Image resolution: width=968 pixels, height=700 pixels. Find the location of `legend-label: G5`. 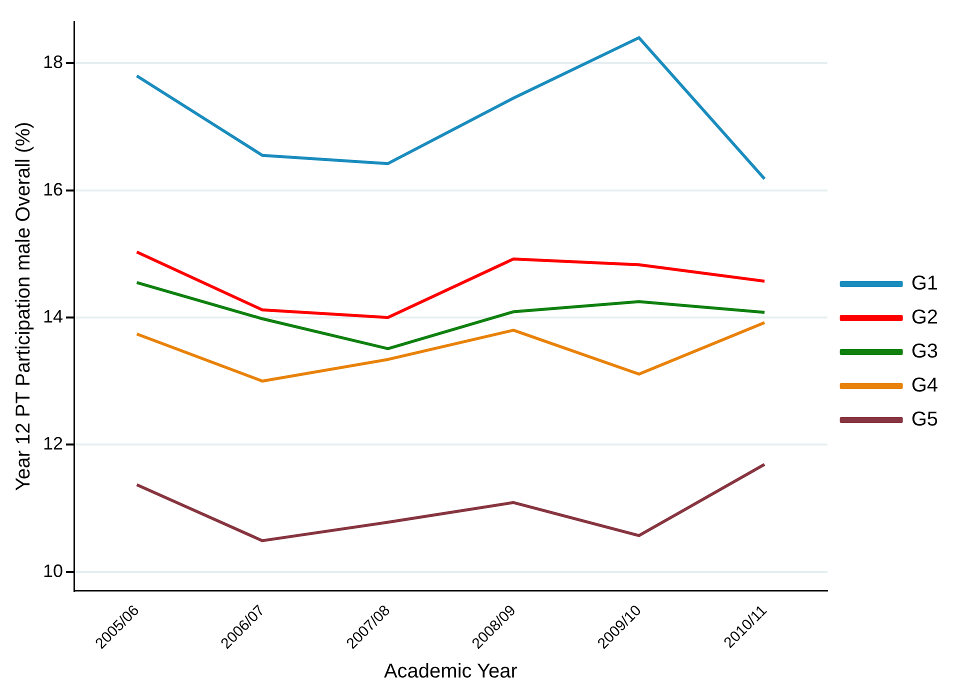

legend-label: G5 is located at coordinates (924, 419).